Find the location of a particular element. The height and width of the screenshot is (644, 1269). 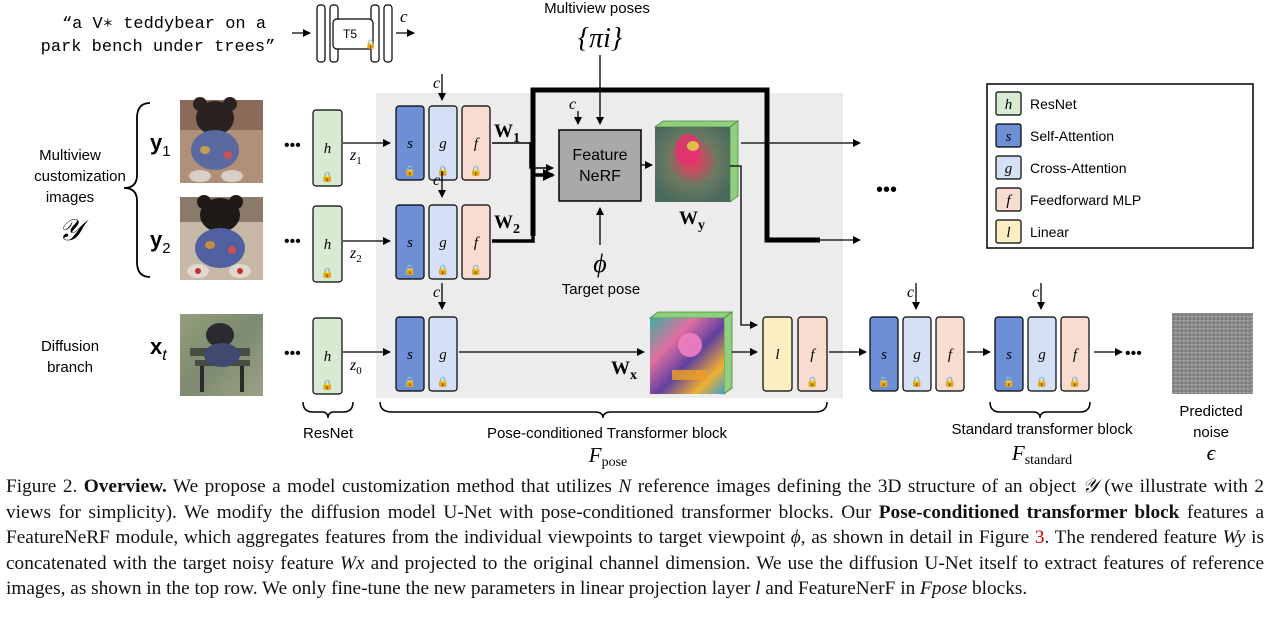

standard-feedforward-1: f🔒 is located at coordinates (950, 354).